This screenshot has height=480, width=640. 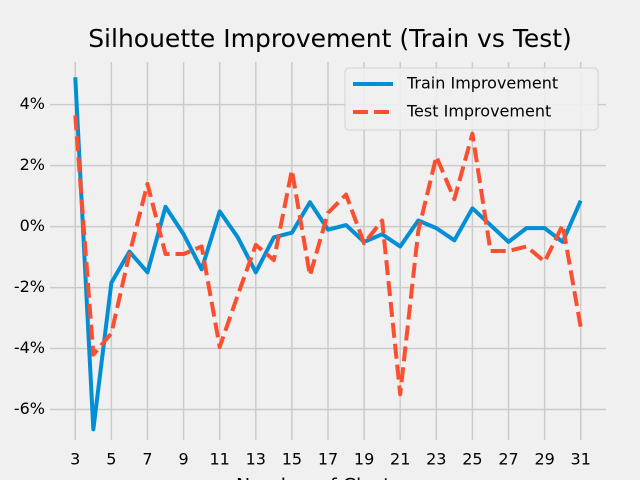 I want to click on x-tick-label: 31, so click(x=581, y=459).